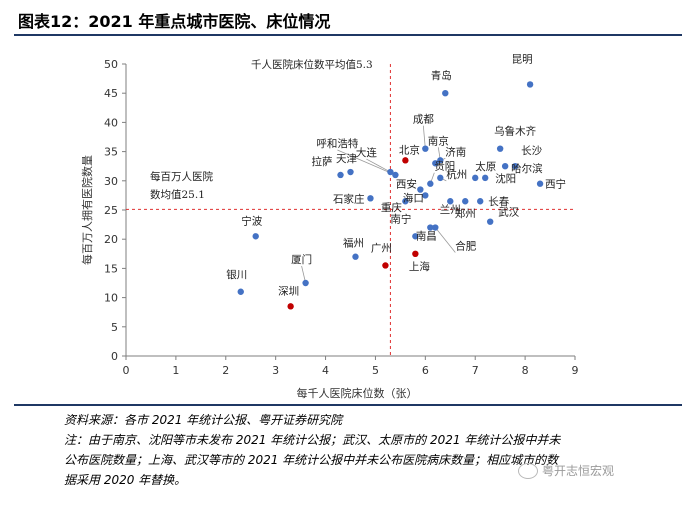 The height and width of the screenshot is (510, 698). Describe the element at coordinates (288, 291) in the screenshot. I see `data-label: 深圳` at that location.